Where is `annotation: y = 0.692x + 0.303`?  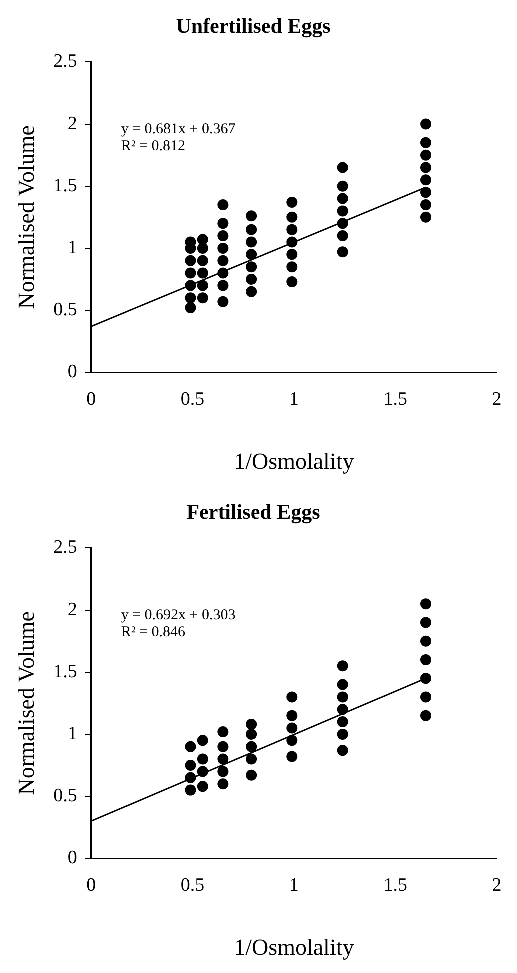 annotation: y = 0.692x + 0.303 is located at coordinates (178, 616).